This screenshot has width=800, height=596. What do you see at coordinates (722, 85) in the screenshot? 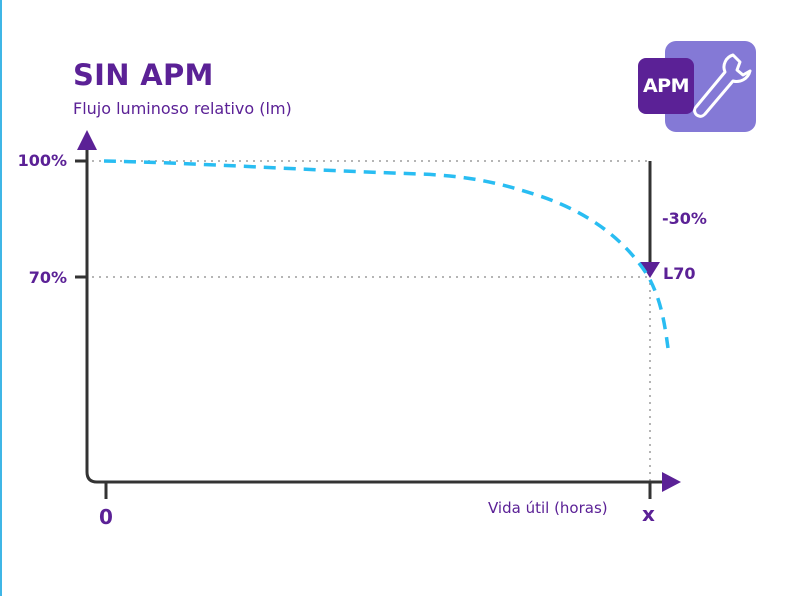
I see `wrench-icon` at bounding box center [722, 85].